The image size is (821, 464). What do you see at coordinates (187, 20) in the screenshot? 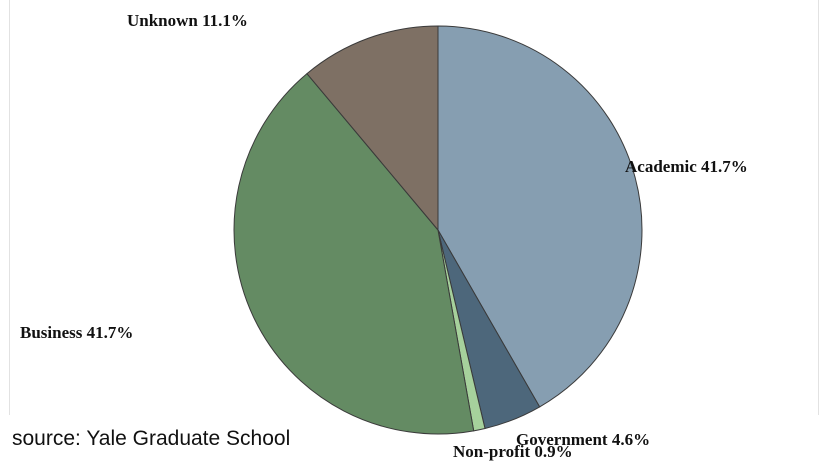
I see `slice-label-unknown: Unknown 11.1%` at bounding box center [187, 20].